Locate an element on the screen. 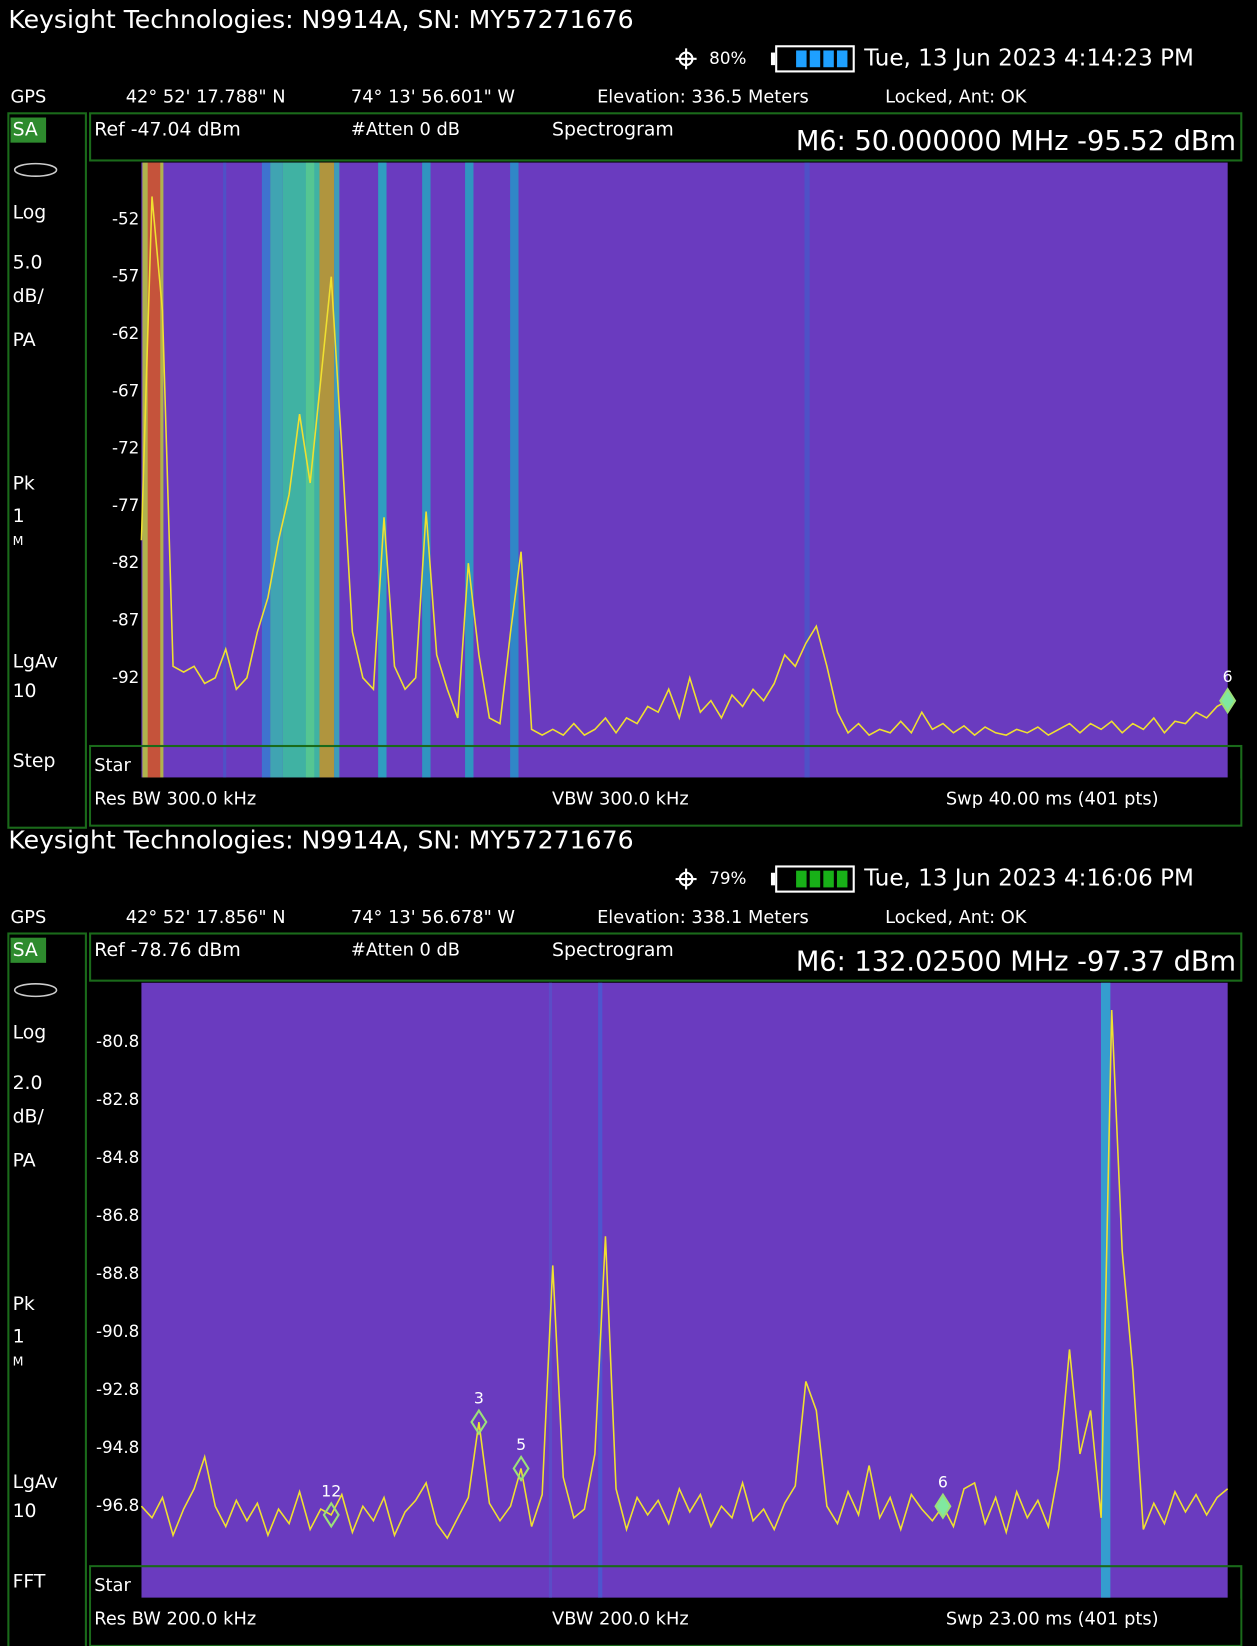 The image size is (1257, 1646). gps-elevation: Elevation: 336.5 Meters is located at coordinates (703, 97).